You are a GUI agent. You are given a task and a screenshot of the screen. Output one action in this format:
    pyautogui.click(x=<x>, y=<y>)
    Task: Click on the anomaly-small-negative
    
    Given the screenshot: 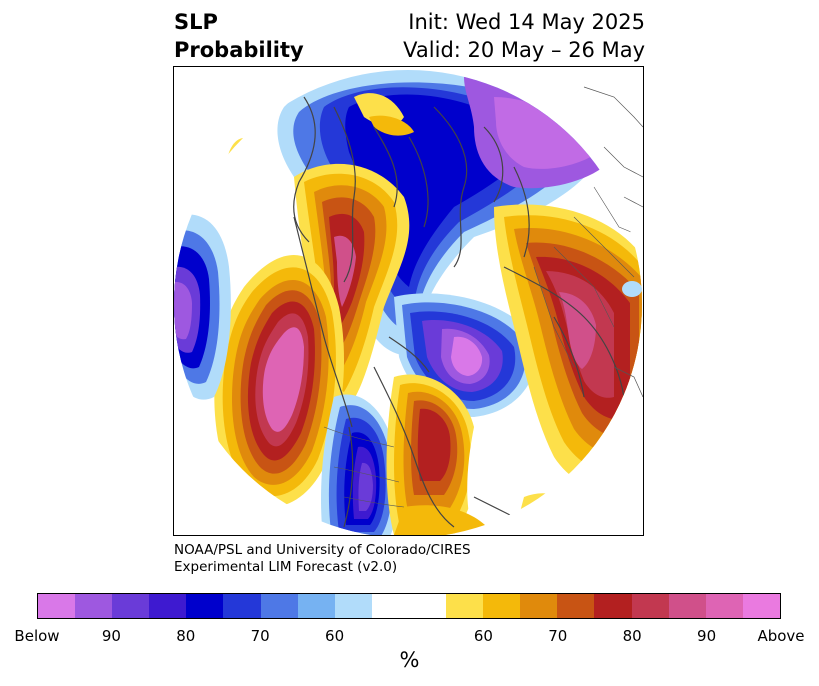 What is the action you would take?
    pyautogui.click(x=632, y=289)
    